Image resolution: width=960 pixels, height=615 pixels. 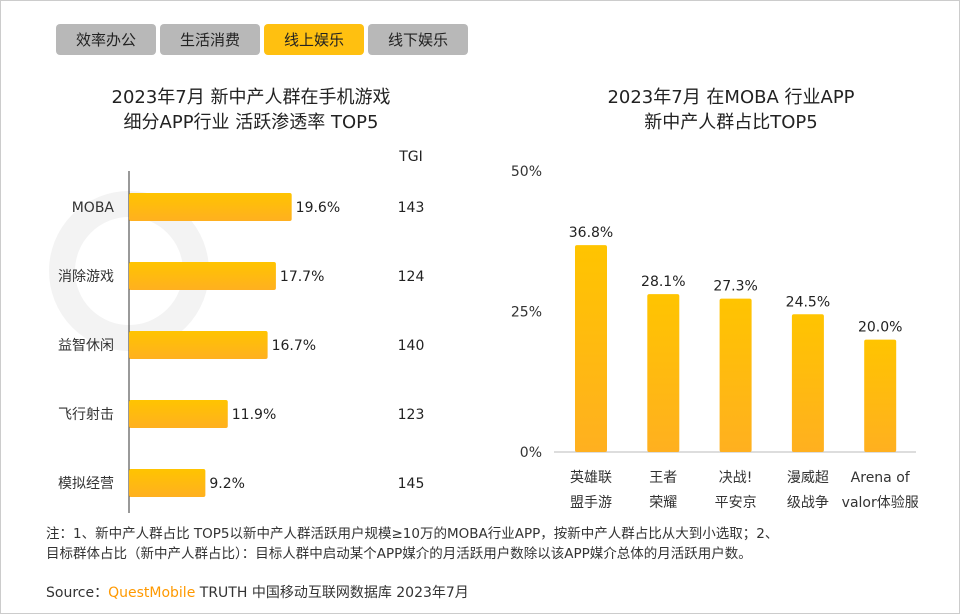 What do you see at coordinates (663, 478) in the screenshot?
I see `right-category-label: 王者` at bounding box center [663, 478].